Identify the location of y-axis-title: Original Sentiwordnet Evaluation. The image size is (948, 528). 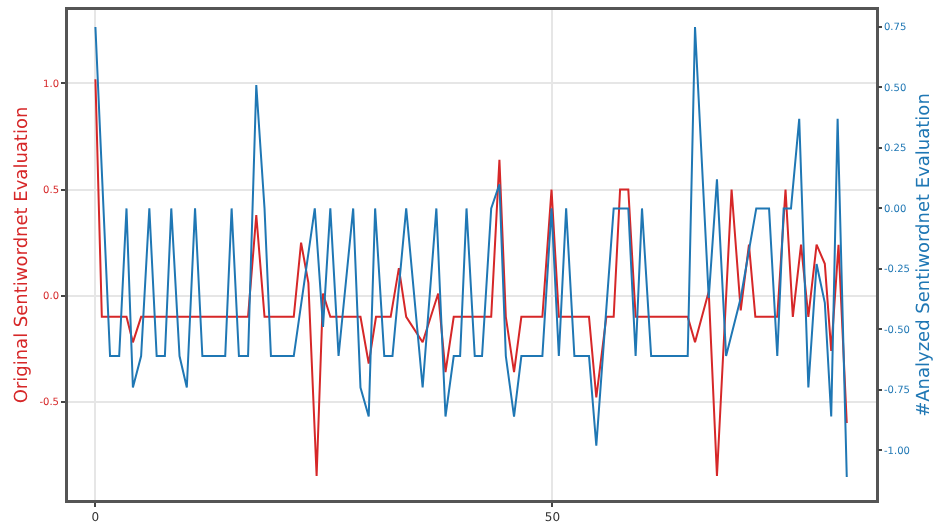
(22, 255).